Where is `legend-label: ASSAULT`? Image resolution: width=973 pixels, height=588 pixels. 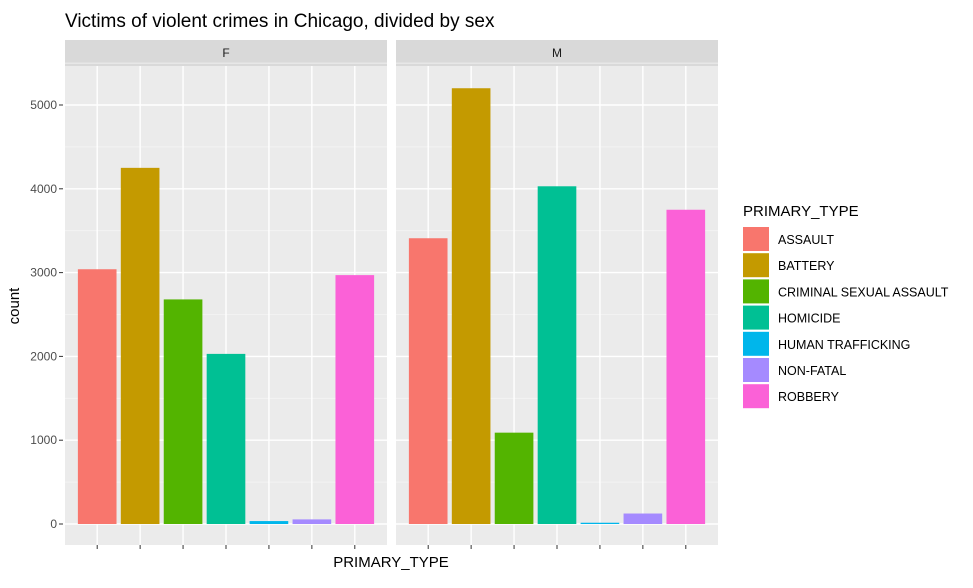 legend-label: ASSAULT is located at coordinates (806, 240).